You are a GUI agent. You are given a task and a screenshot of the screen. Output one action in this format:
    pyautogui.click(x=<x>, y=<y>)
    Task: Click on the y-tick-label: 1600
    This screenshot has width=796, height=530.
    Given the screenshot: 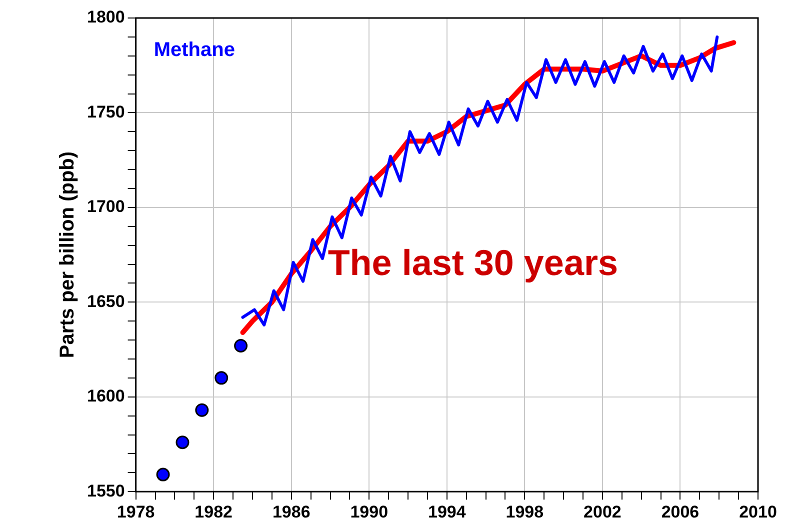 What is the action you would take?
    pyautogui.click(x=105, y=396)
    